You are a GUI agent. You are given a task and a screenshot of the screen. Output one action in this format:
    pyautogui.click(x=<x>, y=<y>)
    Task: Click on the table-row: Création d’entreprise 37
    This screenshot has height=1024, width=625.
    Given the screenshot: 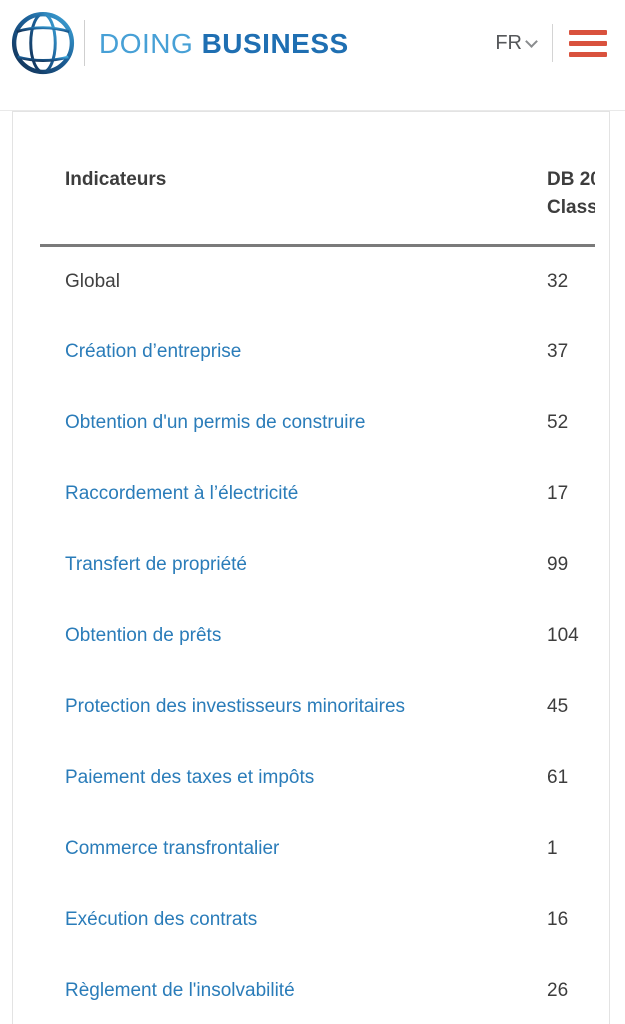 What is the action you would take?
    pyautogui.click(x=317, y=352)
    